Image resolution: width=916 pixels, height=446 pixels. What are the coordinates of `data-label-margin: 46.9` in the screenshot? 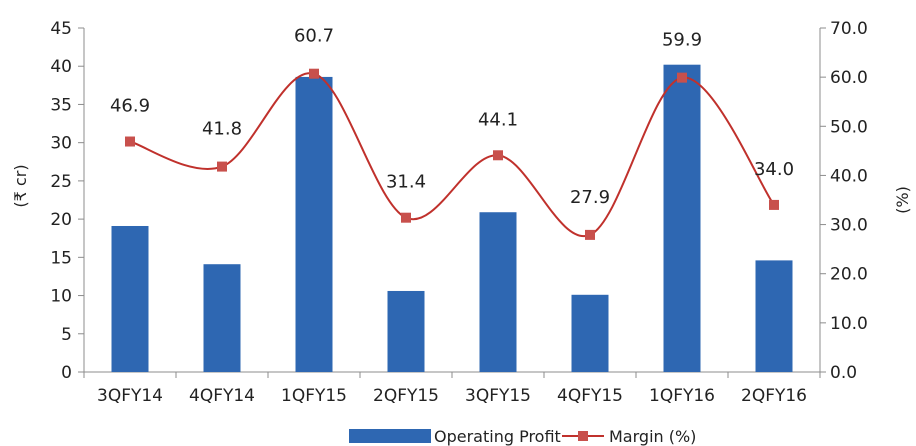 It's located at (130, 106).